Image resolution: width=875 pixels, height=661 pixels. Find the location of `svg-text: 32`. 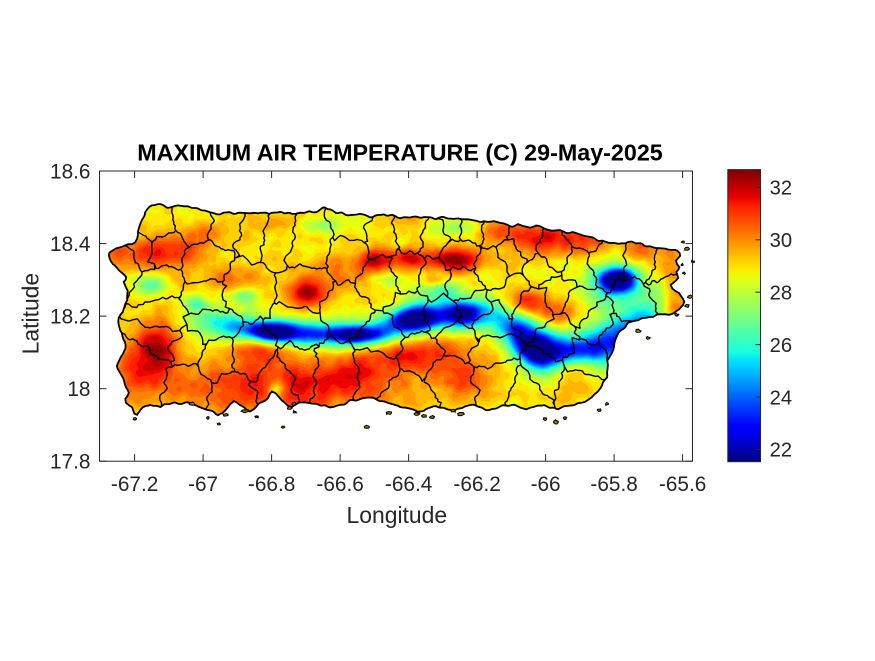

svg-text: 32 is located at coordinates (781, 189).